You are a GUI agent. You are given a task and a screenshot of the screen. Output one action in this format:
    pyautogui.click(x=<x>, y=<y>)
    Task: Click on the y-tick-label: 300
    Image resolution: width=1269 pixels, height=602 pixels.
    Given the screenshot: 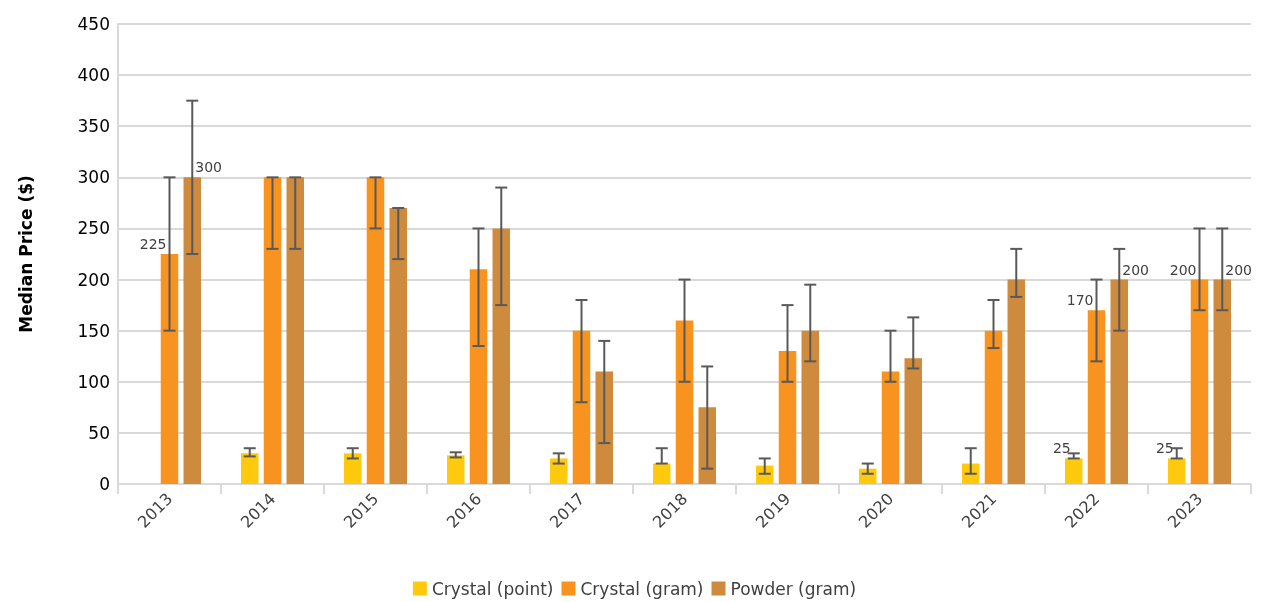 What is the action you would take?
    pyautogui.click(x=93, y=177)
    